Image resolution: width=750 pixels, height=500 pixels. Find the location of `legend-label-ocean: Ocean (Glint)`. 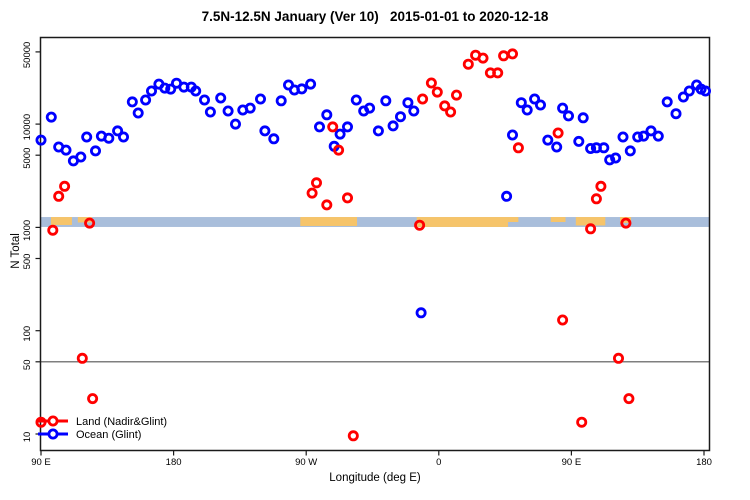

legend-label-ocean: Ocean (Glint) is located at coordinates (108, 435).